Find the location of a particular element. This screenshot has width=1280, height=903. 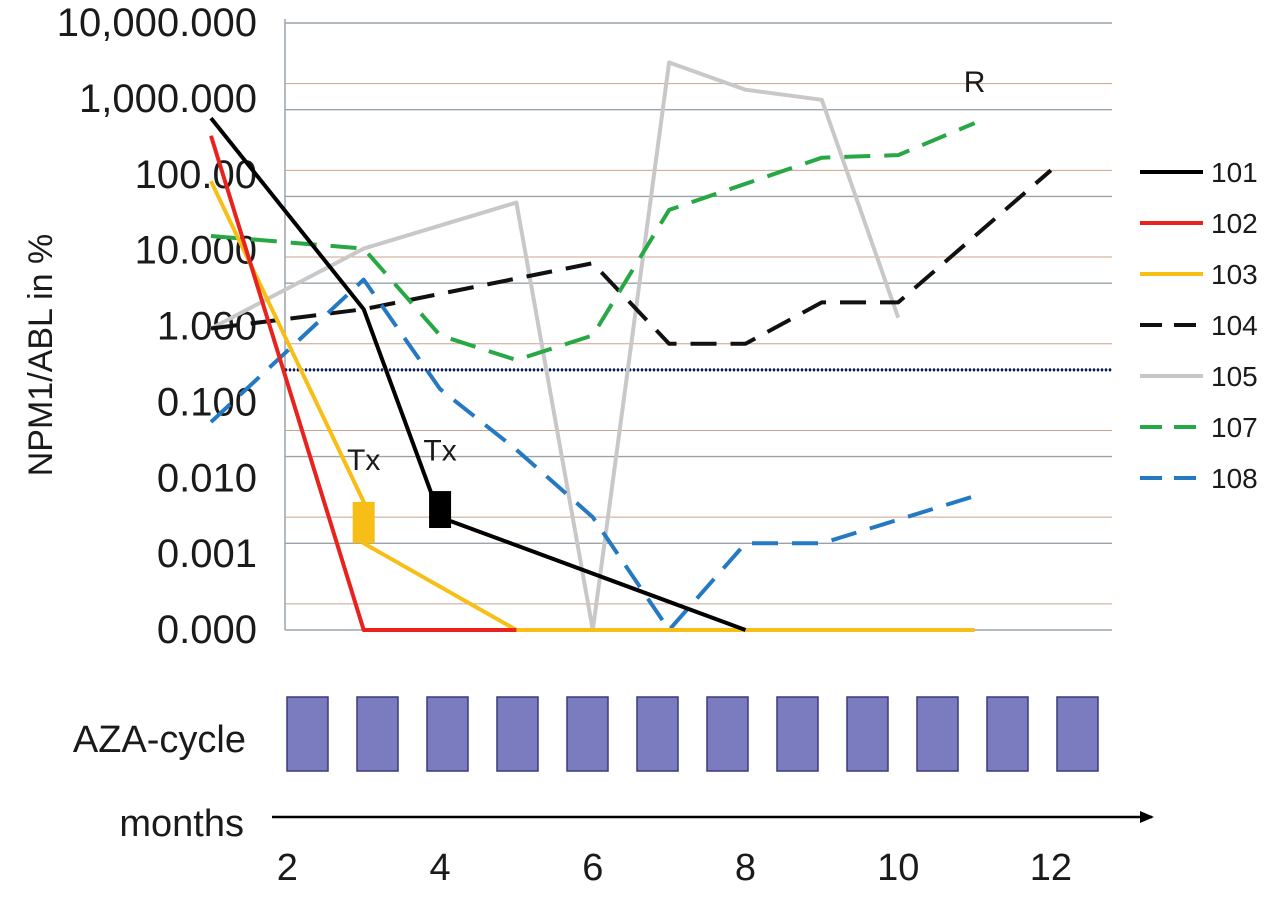

x-tick-label: 10 is located at coordinates (898, 868).